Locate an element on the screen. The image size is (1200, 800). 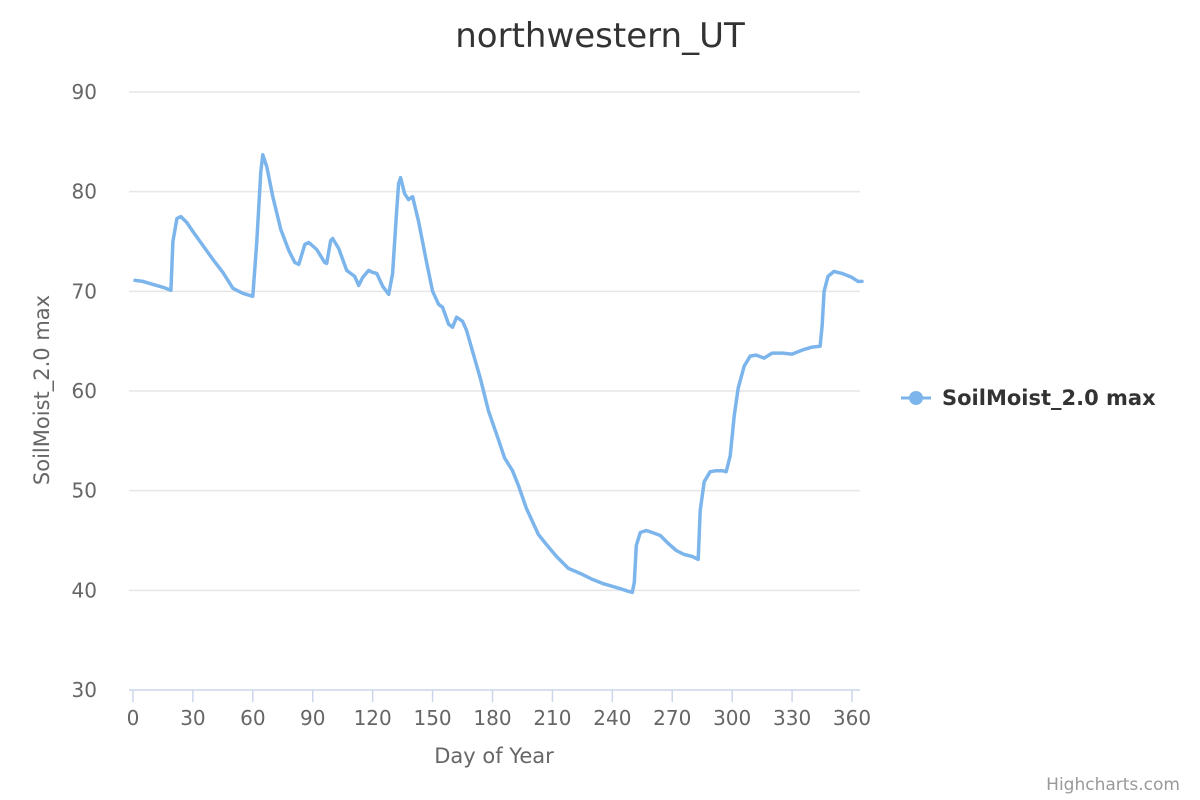
y-tick-label: 50 is located at coordinates (84, 491).